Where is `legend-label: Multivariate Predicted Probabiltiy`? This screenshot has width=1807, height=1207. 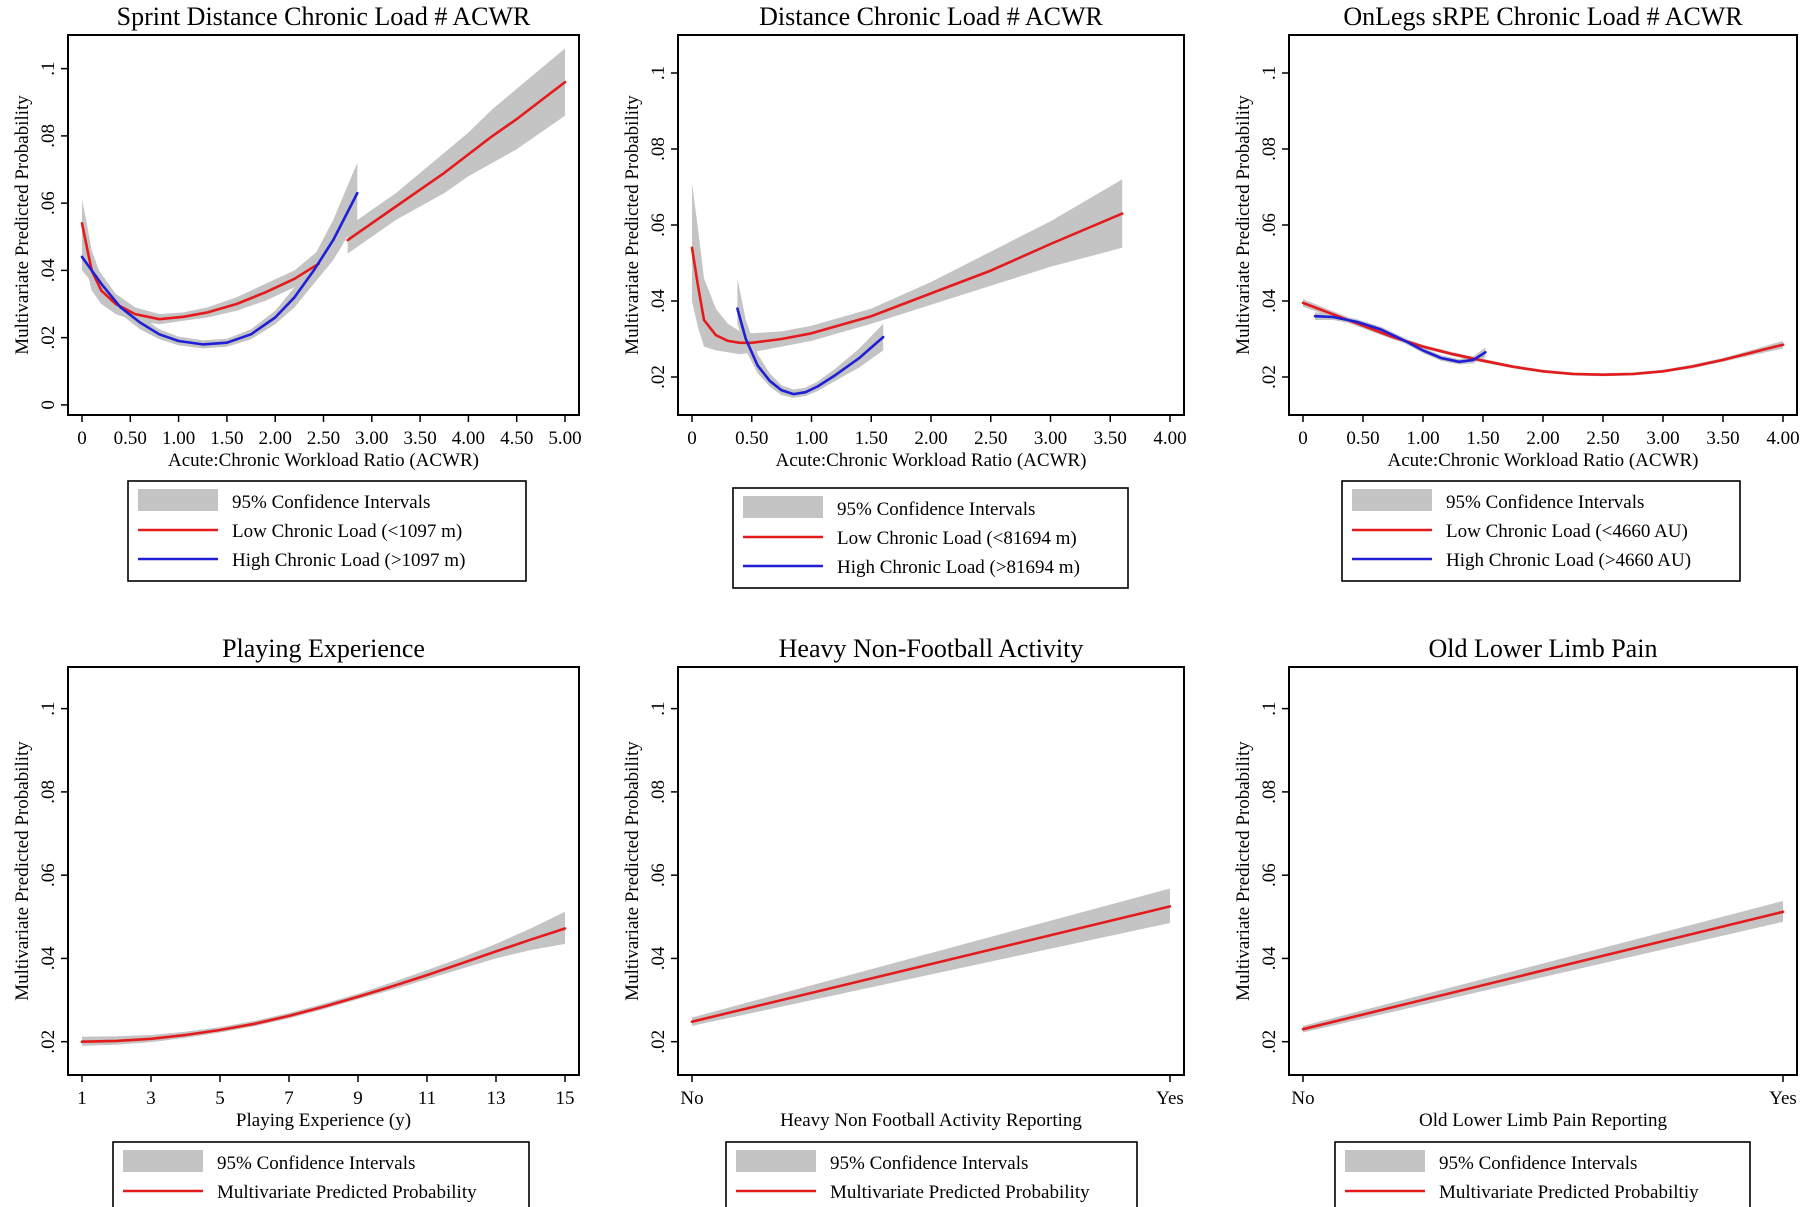 legend-label: Multivariate Predicted Probabiltiy is located at coordinates (1569, 1192).